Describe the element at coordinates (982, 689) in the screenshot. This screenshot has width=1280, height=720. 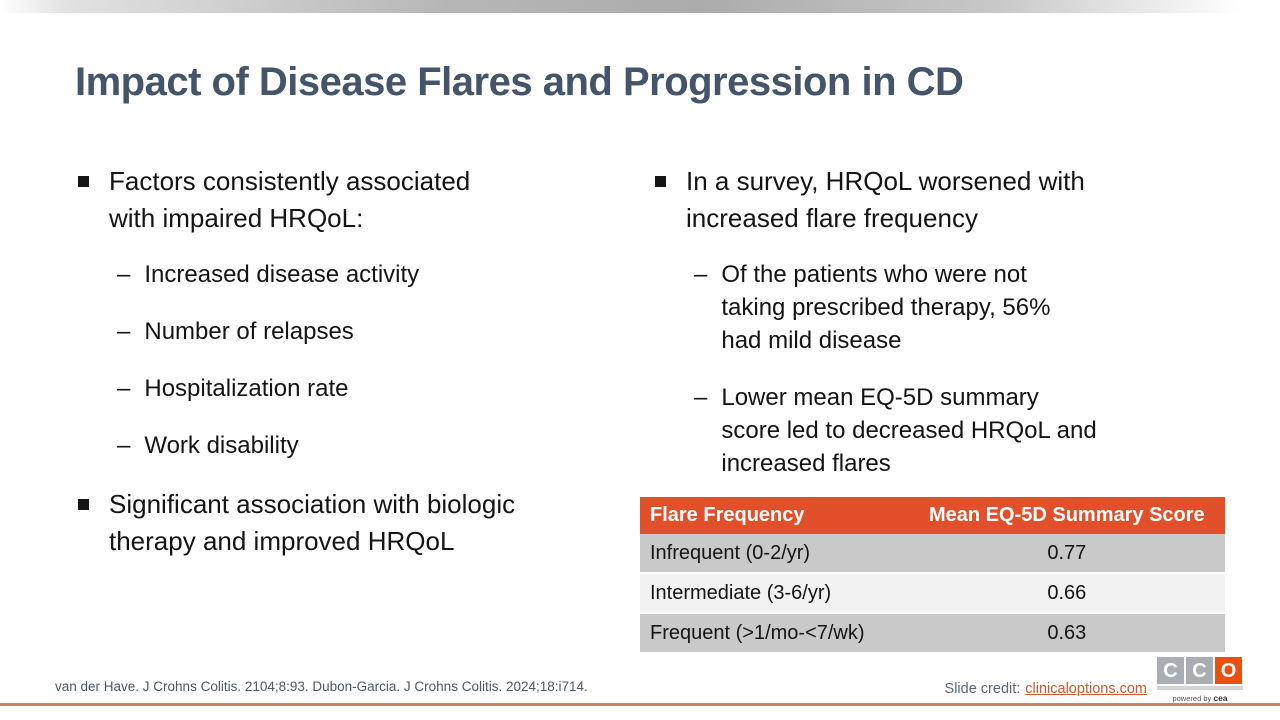
I see `slide-credit-label: Slide credit:` at that location.